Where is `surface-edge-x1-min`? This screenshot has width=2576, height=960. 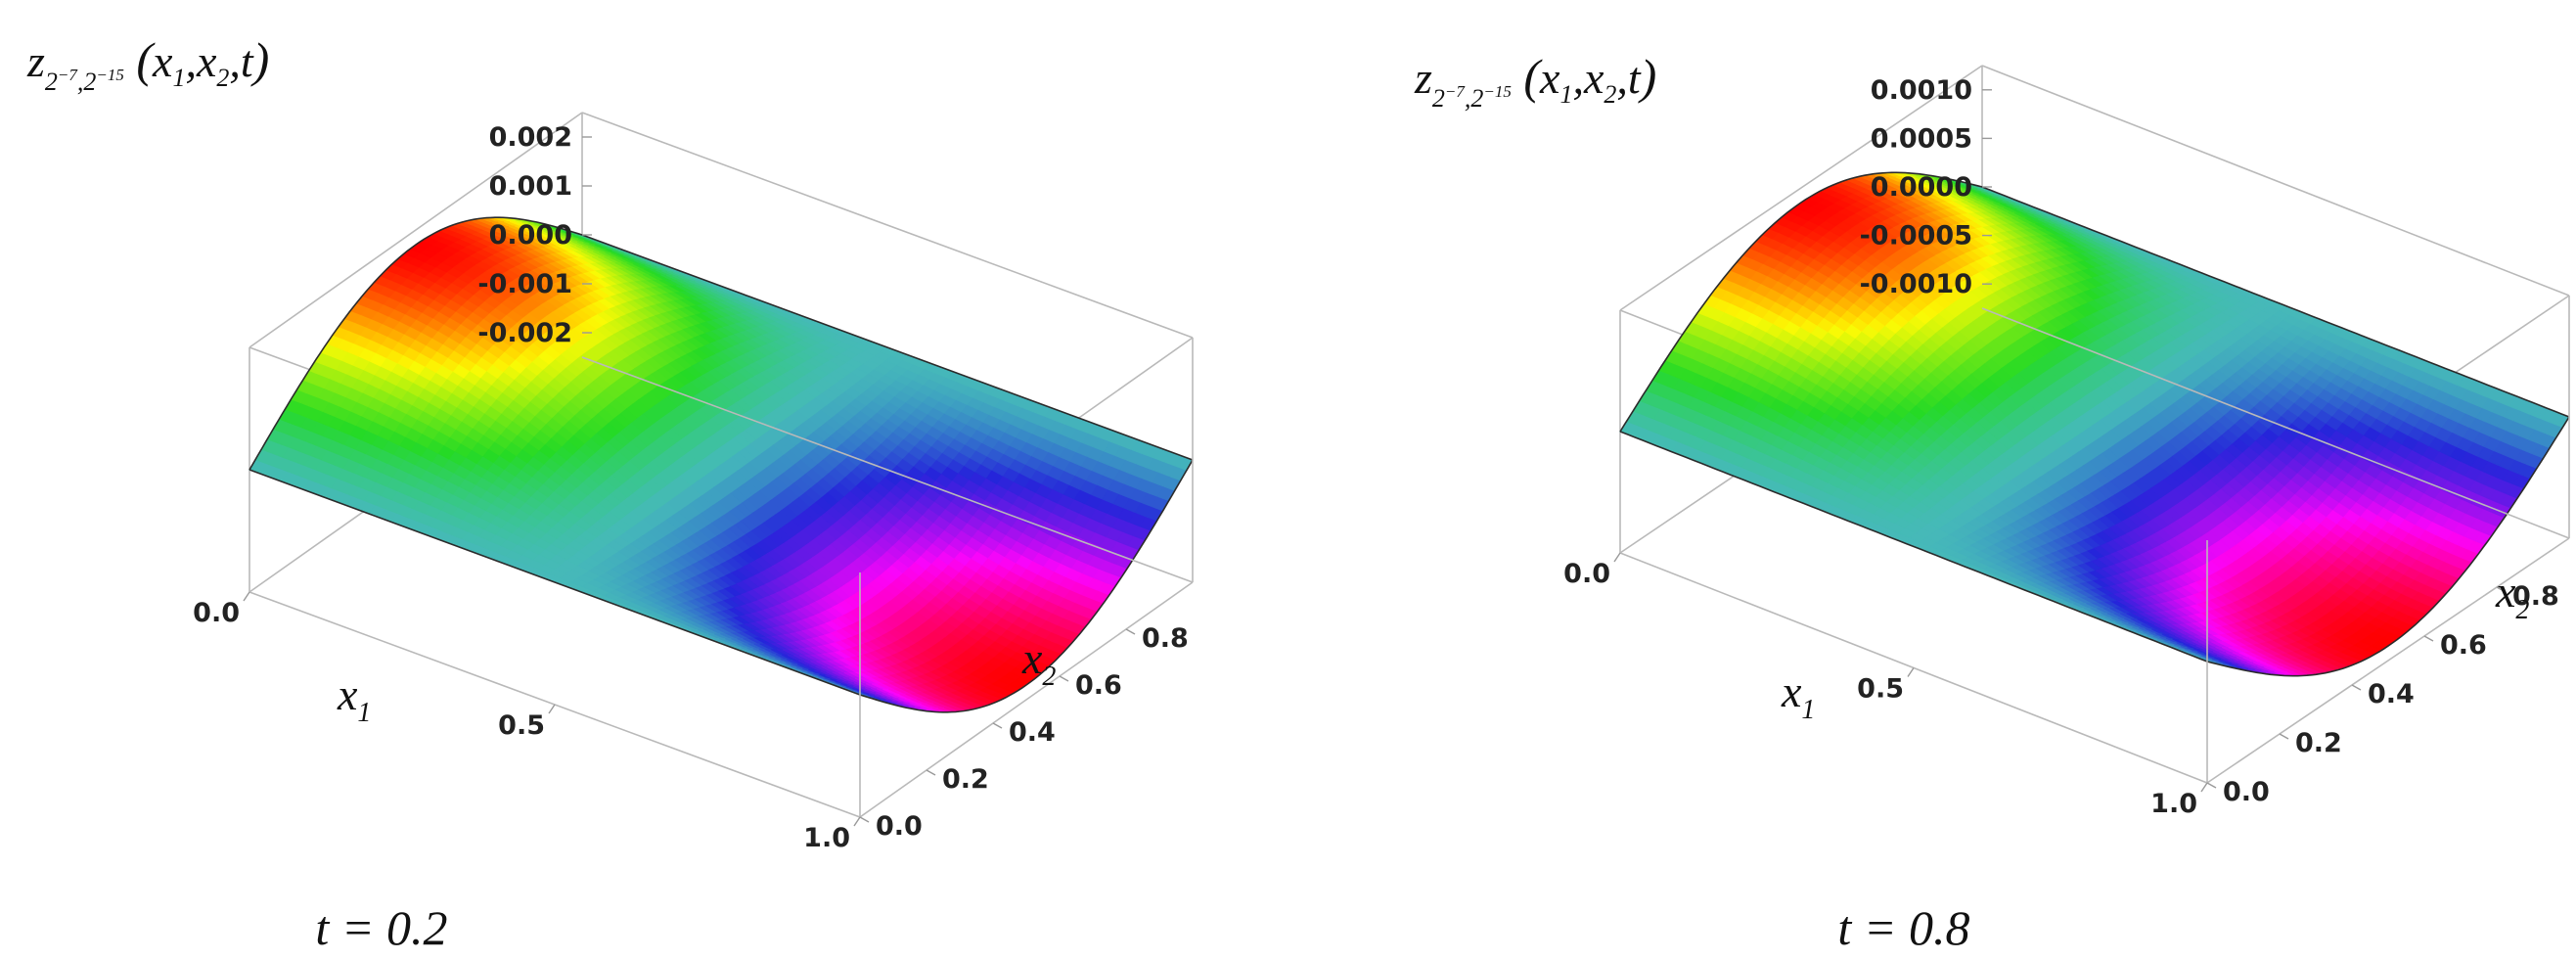 surface-edge-x1-min is located at coordinates (416, 343).